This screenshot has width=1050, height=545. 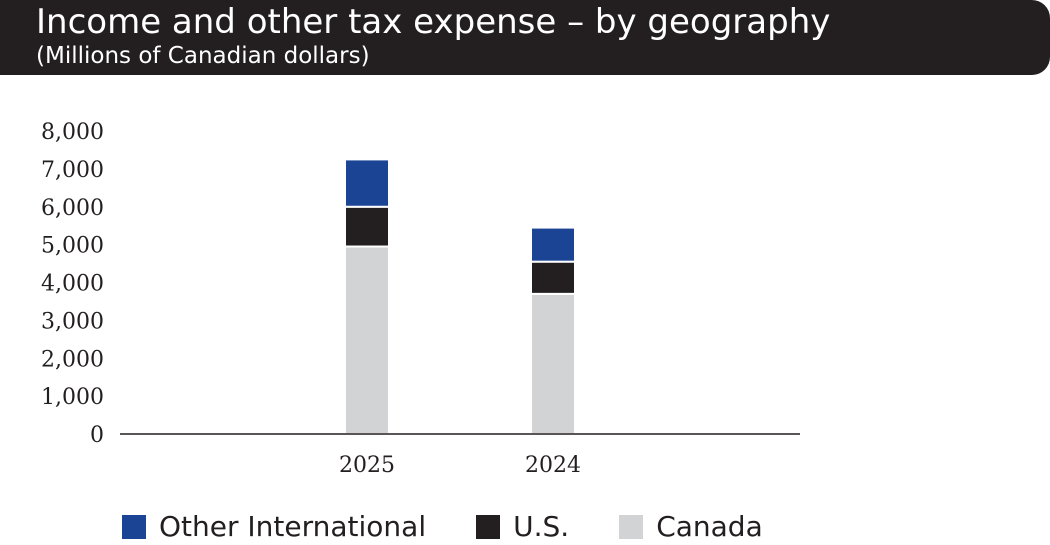 What do you see at coordinates (553, 277) in the screenshot?
I see `bar-u-s-2024` at bounding box center [553, 277].